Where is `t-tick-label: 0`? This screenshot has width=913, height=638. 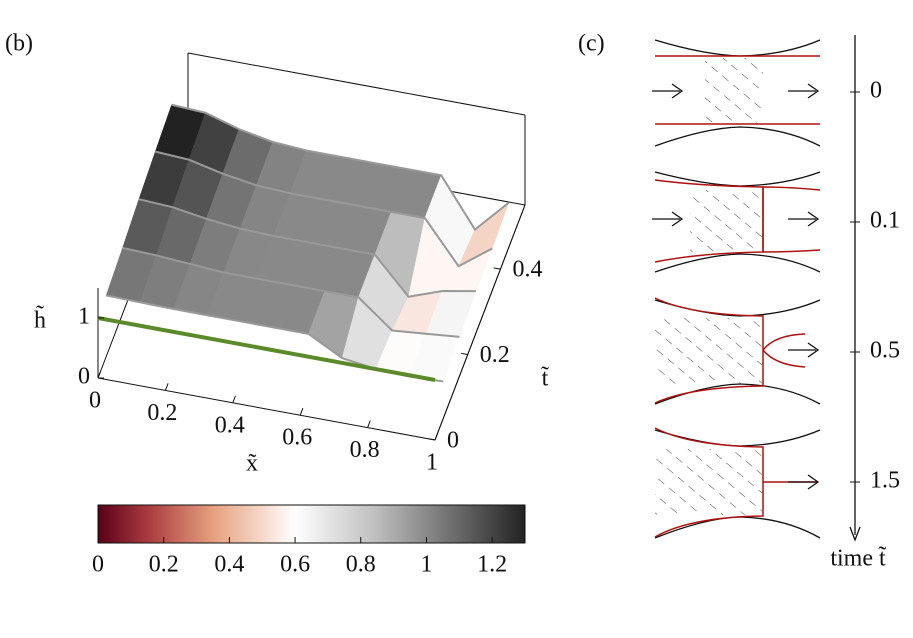
t-tick-label: 0 is located at coordinates (453, 441).